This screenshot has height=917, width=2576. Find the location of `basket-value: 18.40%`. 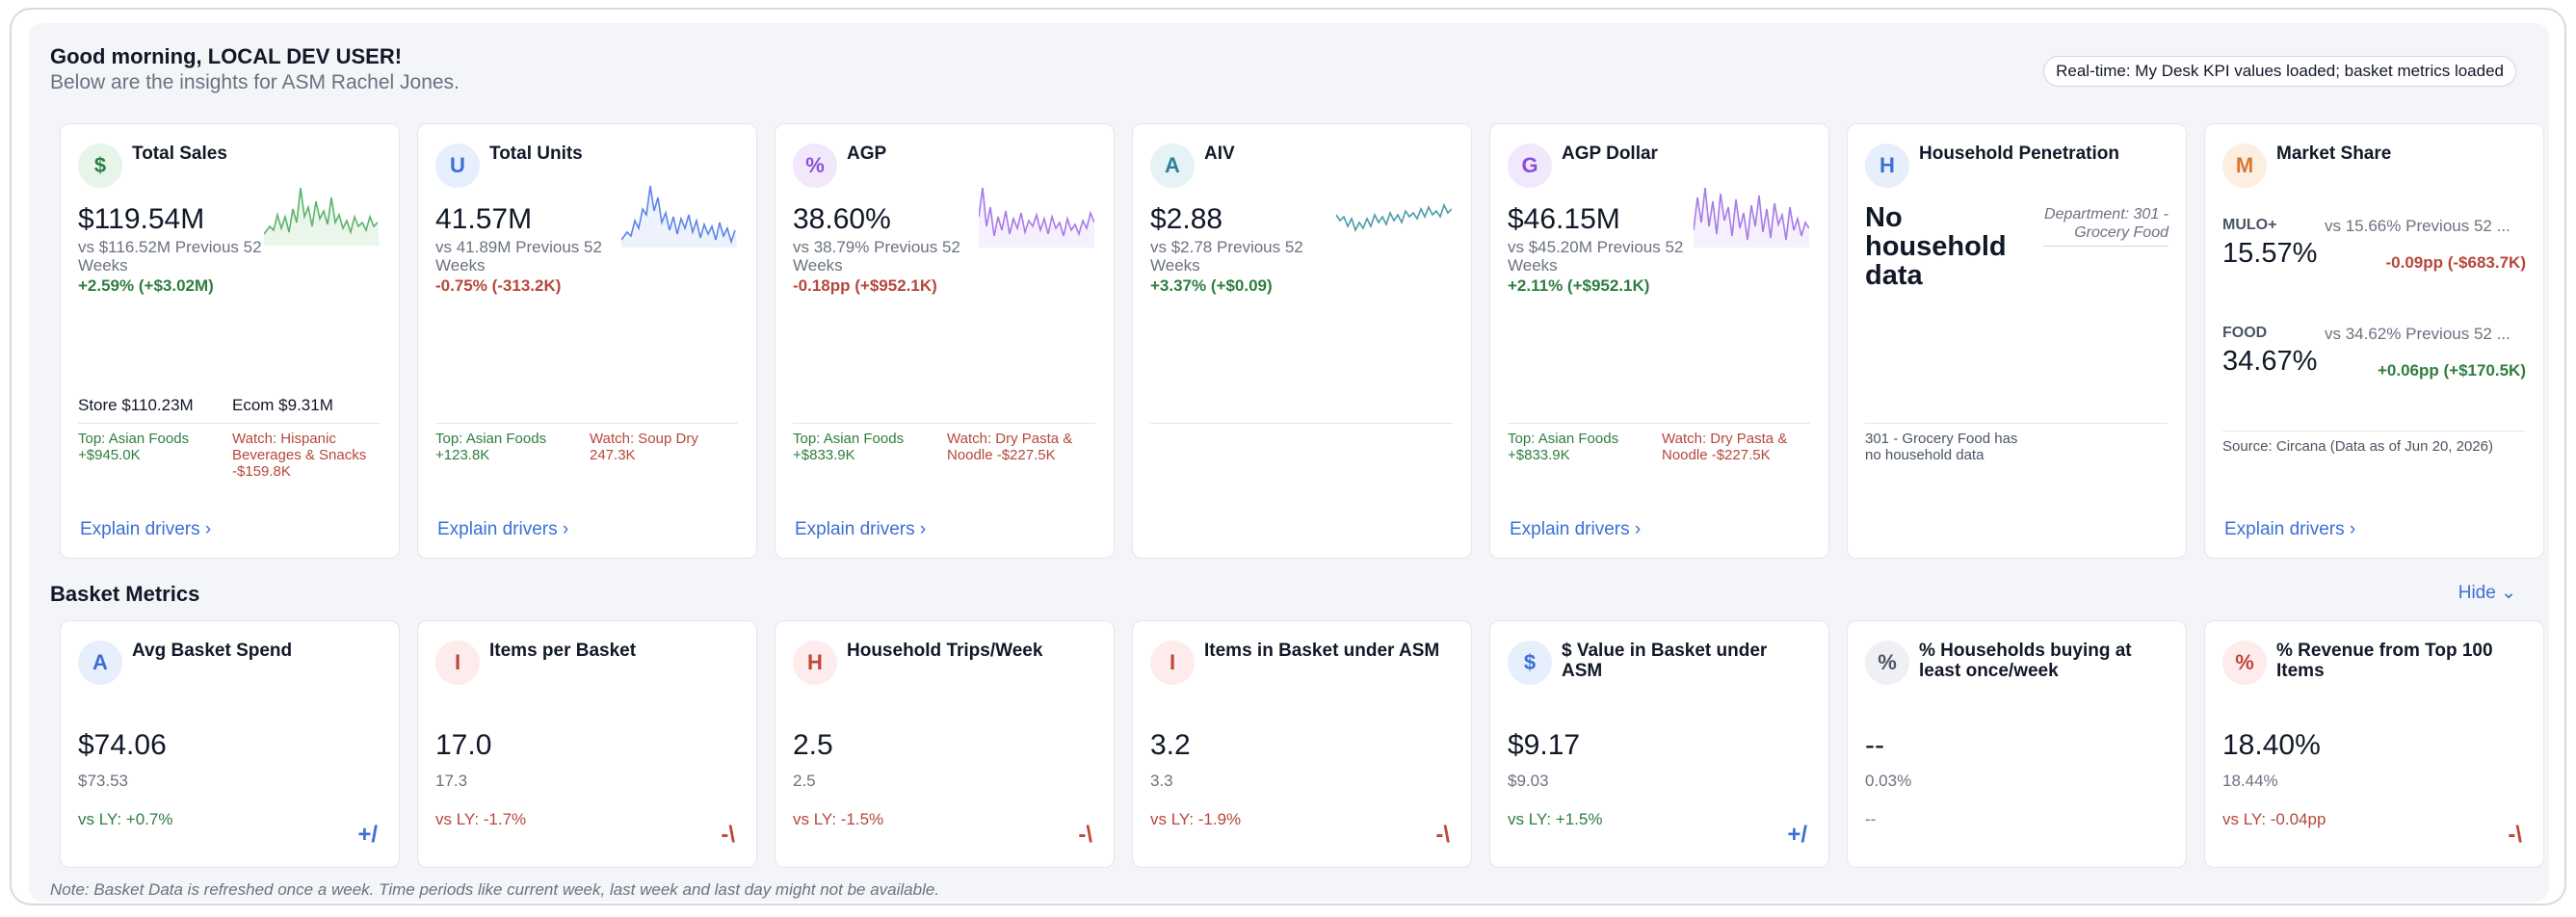

basket-value: 18.40% is located at coordinates (2272, 745).